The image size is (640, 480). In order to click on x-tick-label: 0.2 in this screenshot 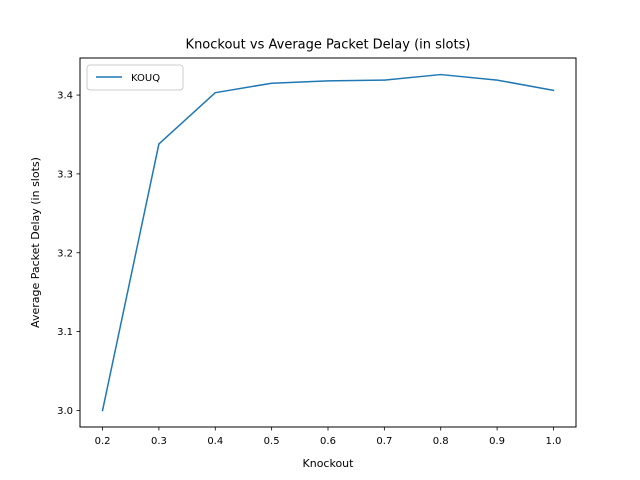, I will do `click(103, 441)`.